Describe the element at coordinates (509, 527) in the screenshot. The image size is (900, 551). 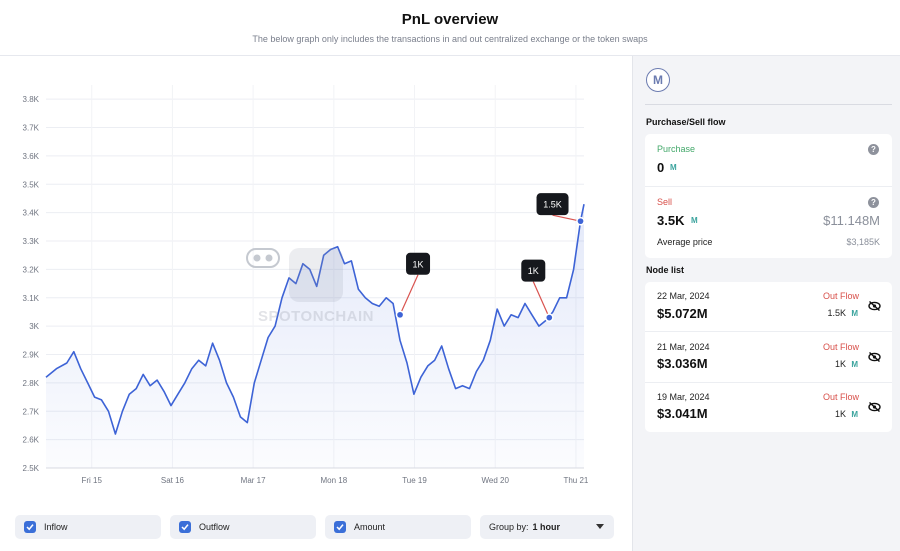
I see `group-by-label: Group by:` at that location.